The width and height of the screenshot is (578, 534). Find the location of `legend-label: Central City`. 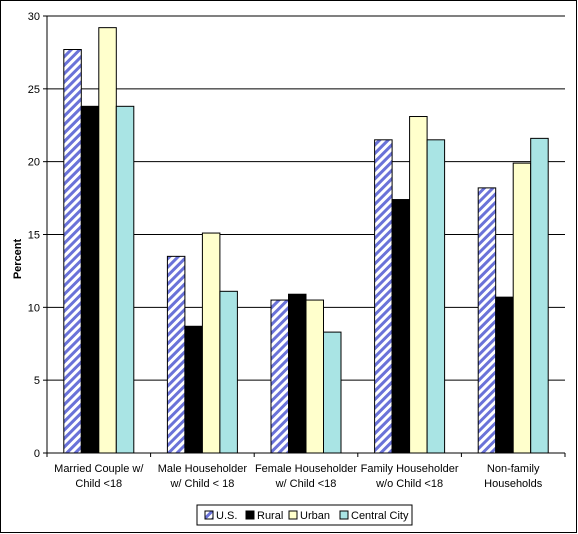

legend-label: Central City is located at coordinates (380, 516).